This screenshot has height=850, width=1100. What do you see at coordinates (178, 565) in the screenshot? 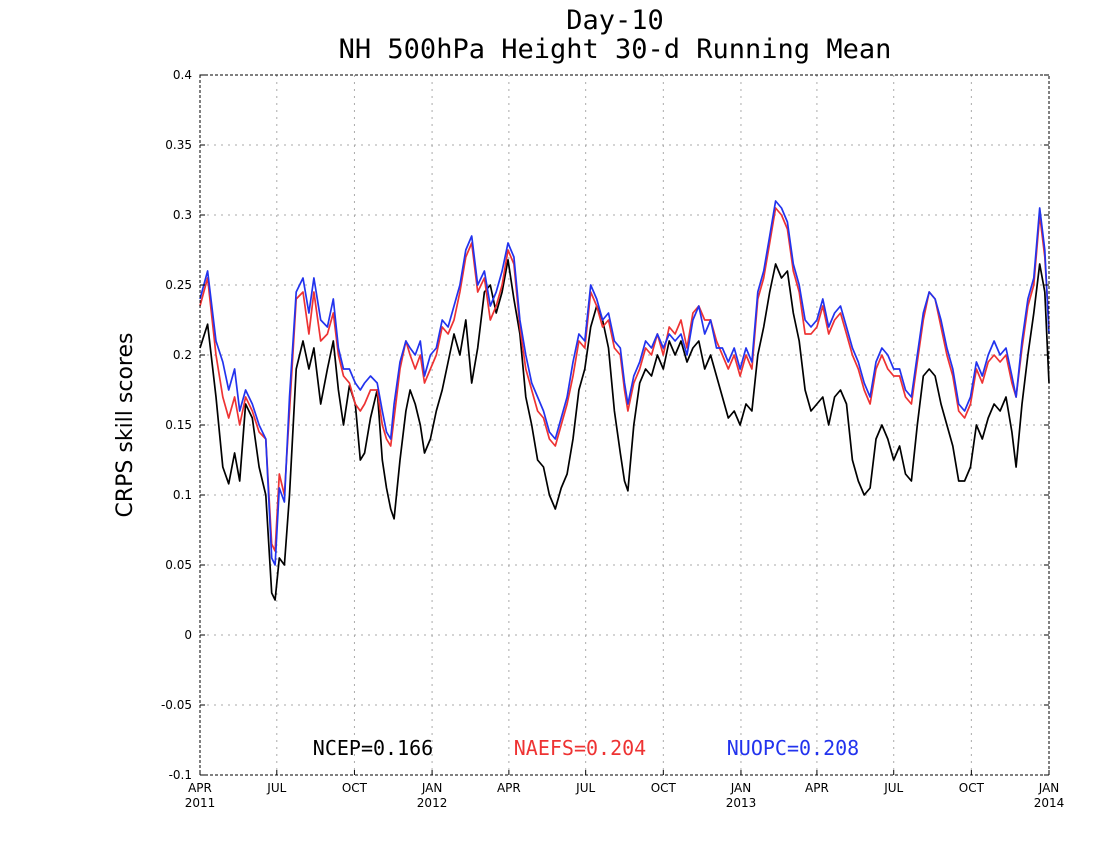
I see `y-tick-label: 0.05` at bounding box center [178, 565].